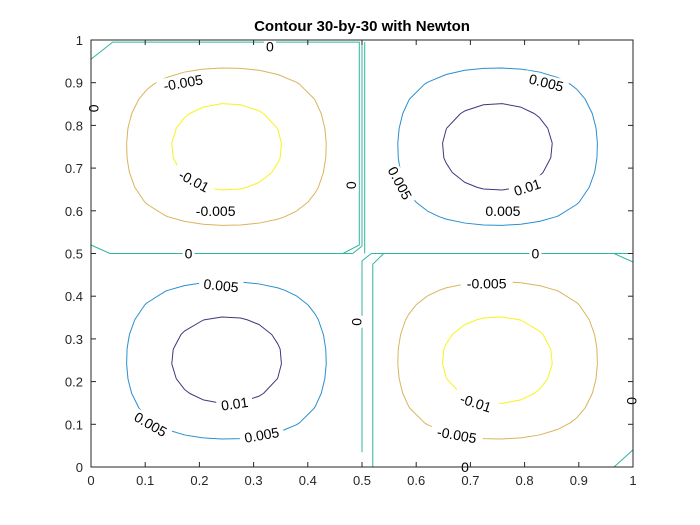  I want to click on x-tick-label: 0.2, so click(199, 480).